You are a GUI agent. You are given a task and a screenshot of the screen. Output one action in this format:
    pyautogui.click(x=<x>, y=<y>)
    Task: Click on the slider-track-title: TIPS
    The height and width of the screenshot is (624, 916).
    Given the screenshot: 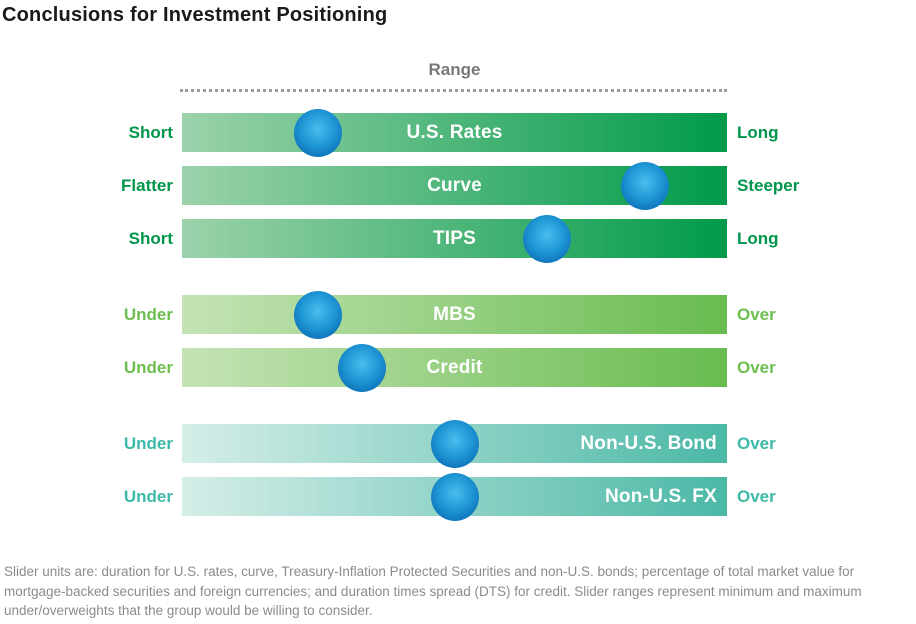 What is the action you would take?
    pyautogui.click(x=454, y=238)
    